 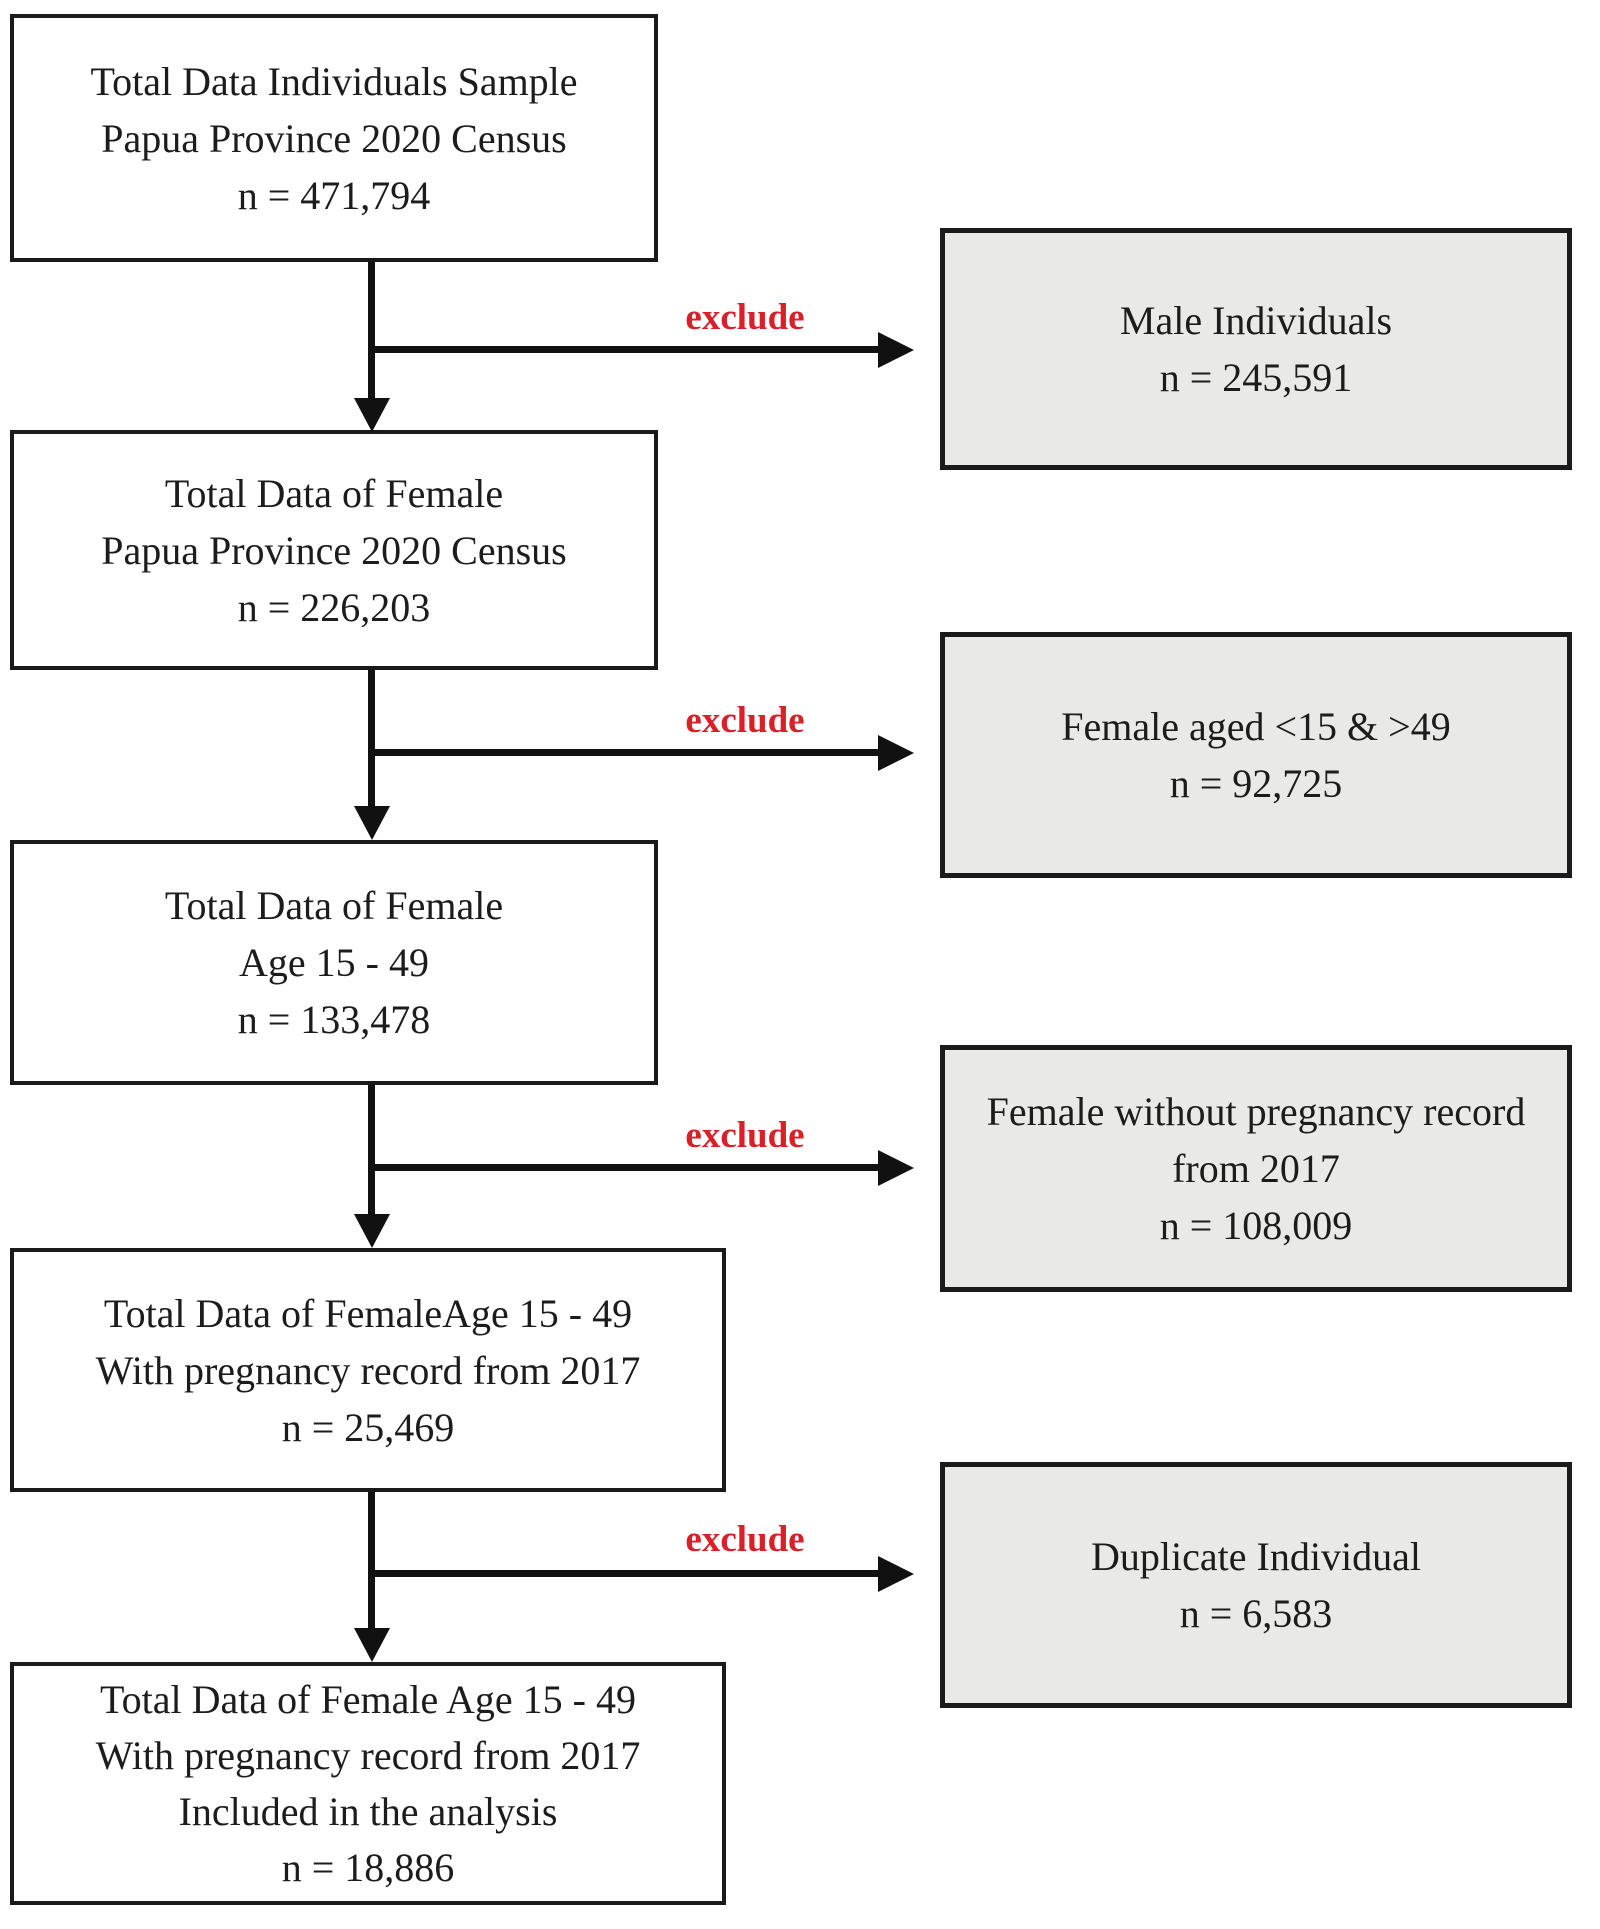 I want to click on box-line: Total Data Individuals Sample, so click(x=334, y=81).